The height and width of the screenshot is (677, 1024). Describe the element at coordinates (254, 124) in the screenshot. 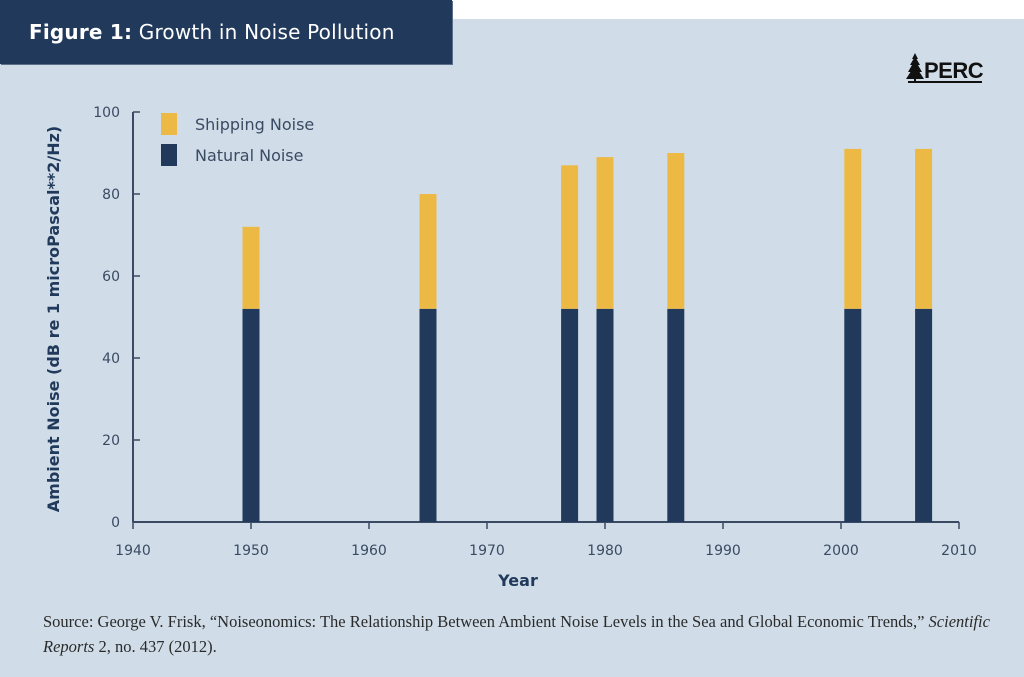

I see `legend-label-shipping: Shipping Noise` at that location.